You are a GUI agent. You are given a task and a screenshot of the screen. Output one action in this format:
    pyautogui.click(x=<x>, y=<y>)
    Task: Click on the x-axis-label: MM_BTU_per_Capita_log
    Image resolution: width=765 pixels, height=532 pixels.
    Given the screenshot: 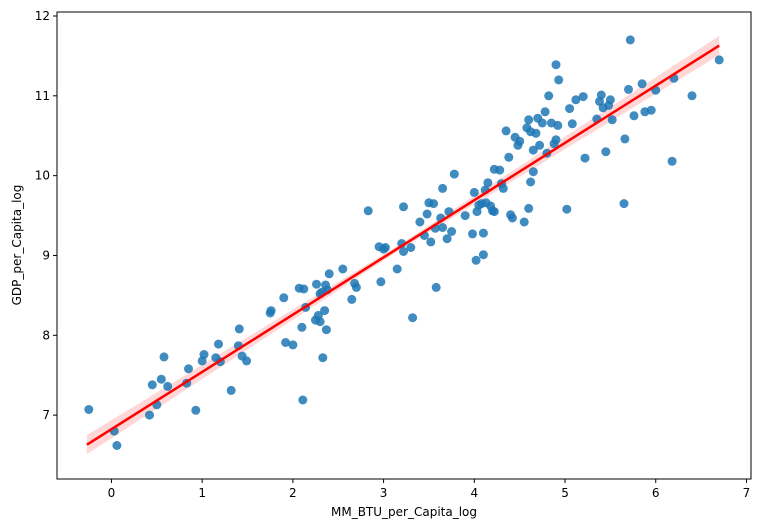 What is the action you would take?
    pyautogui.click(x=404, y=512)
    